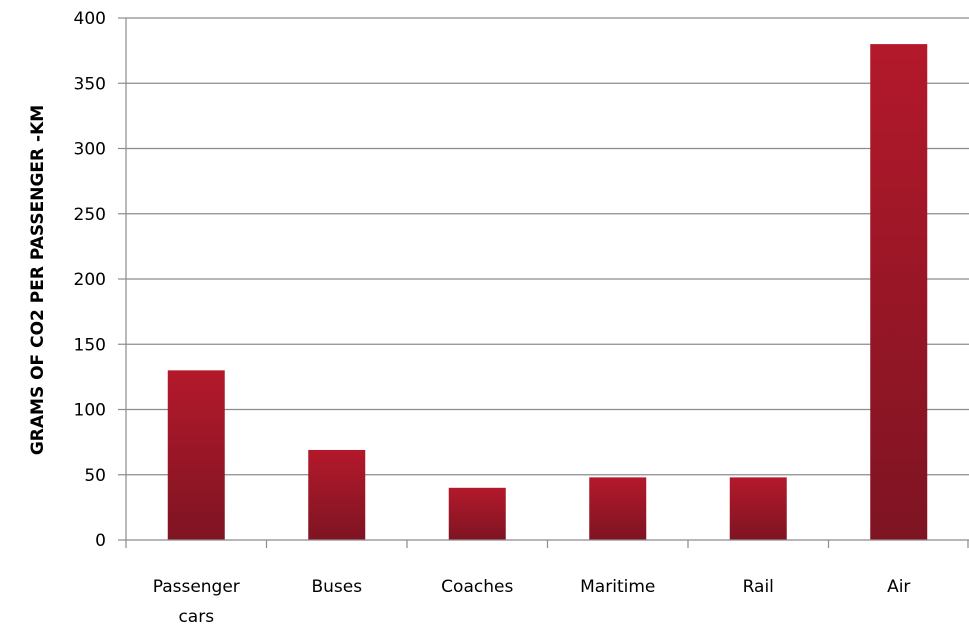 The image size is (969, 628). I want to click on x-category-label: Maritime, so click(617, 587).